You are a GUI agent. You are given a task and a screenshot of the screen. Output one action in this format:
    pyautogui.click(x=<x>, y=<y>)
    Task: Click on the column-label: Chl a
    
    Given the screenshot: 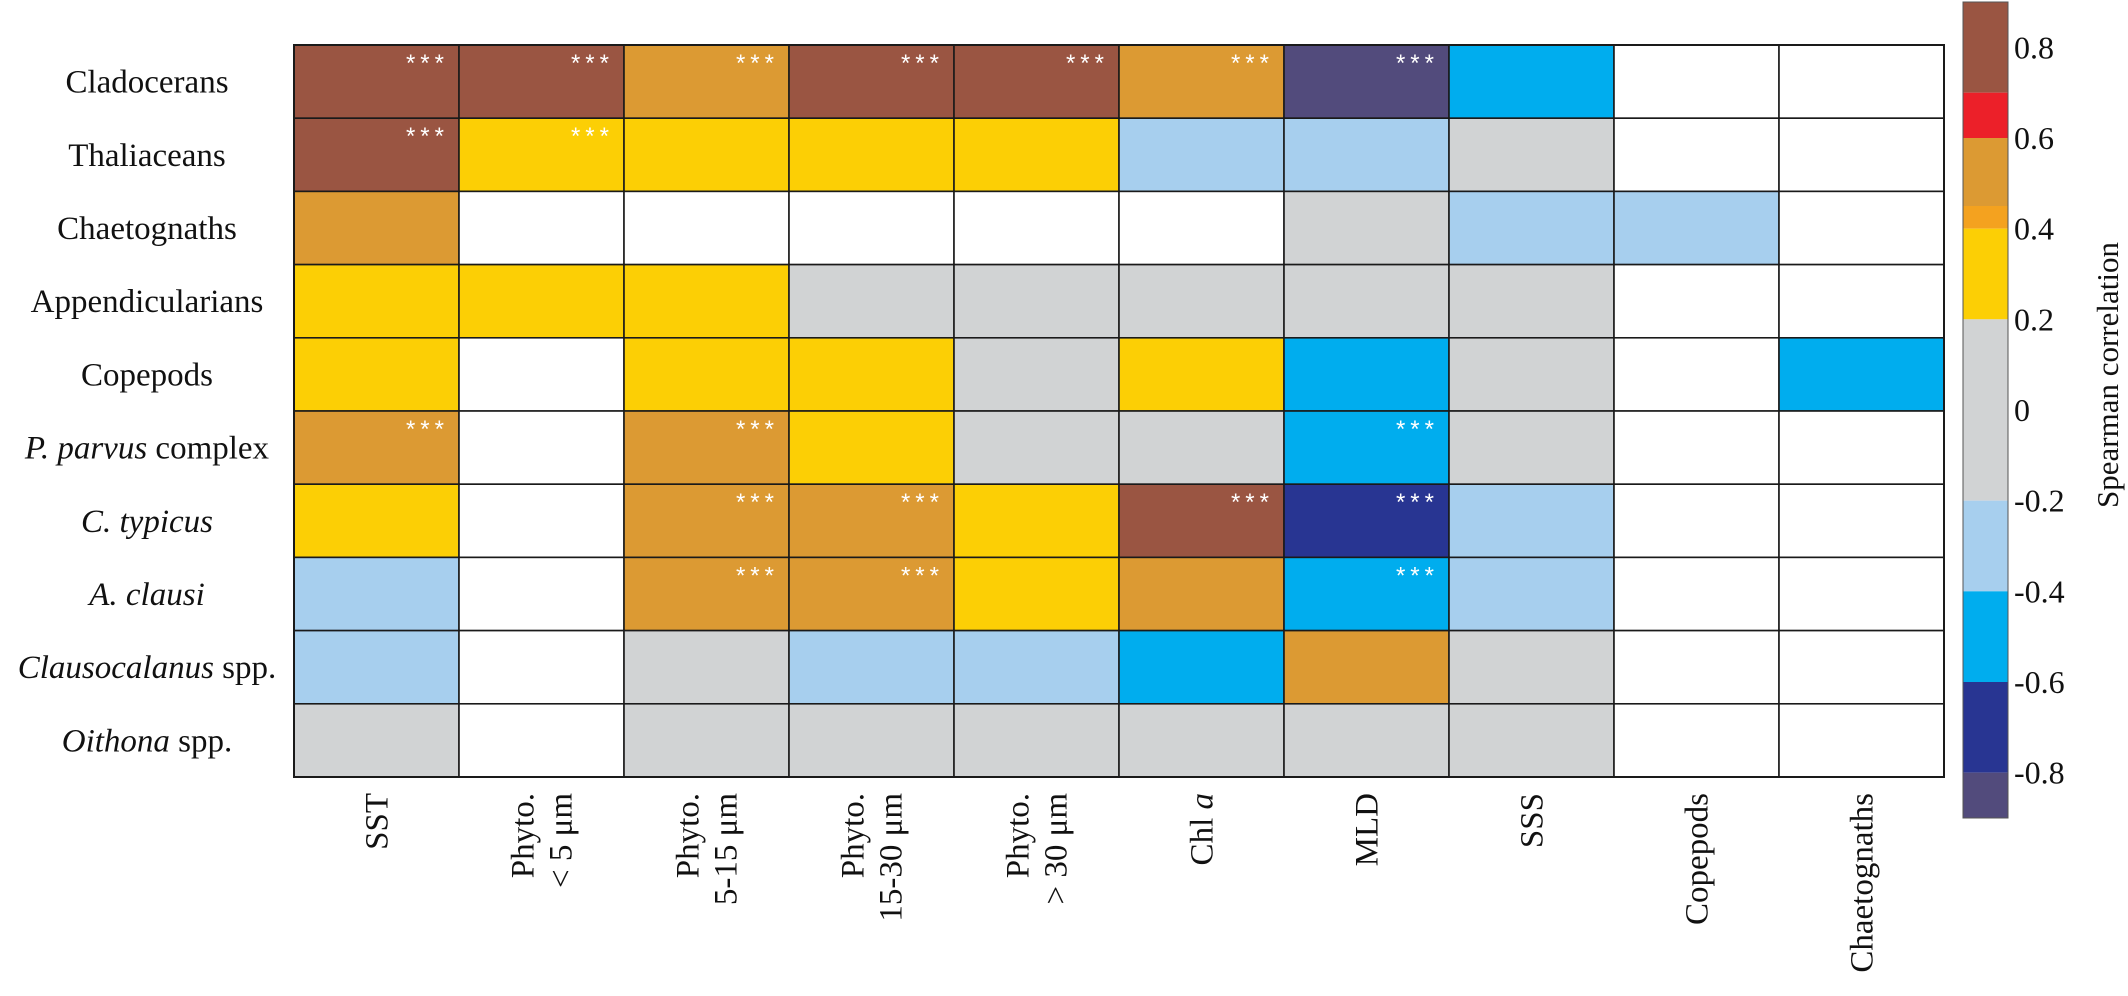 What is the action you would take?
    pyautogui.click(x=1203, y=829)
    